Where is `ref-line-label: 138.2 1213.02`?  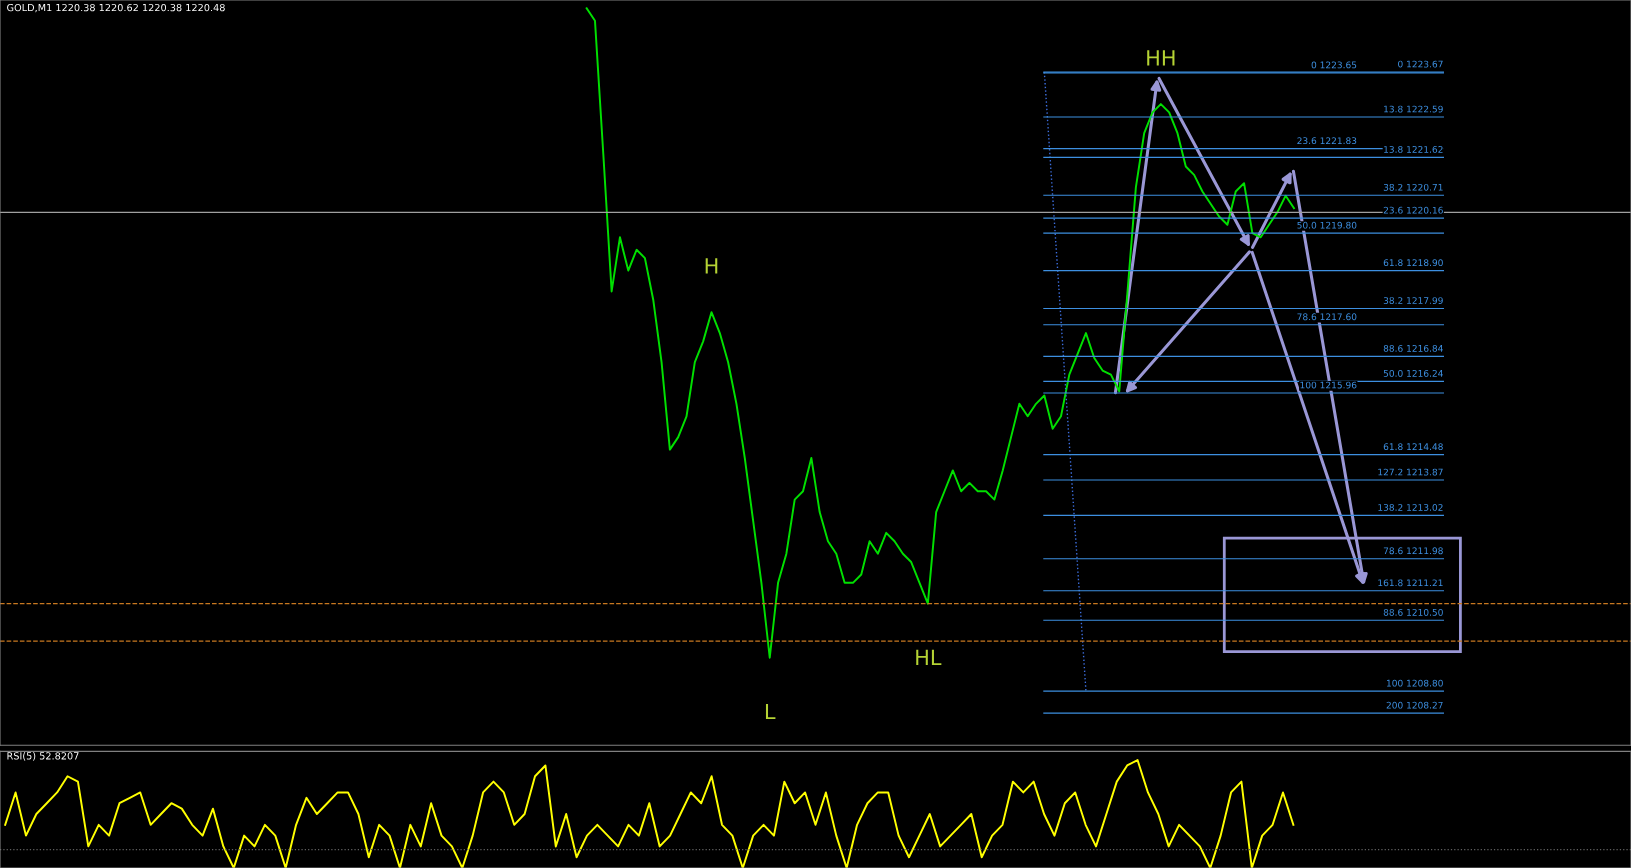 ref-line-label: 138.2 1213.02 is located at coordinates (1410, 507).